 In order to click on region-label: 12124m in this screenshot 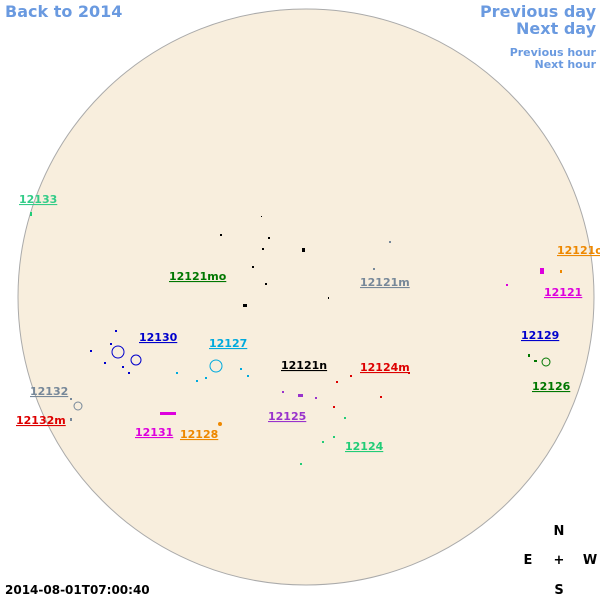, I will do `click(385, 367)`.